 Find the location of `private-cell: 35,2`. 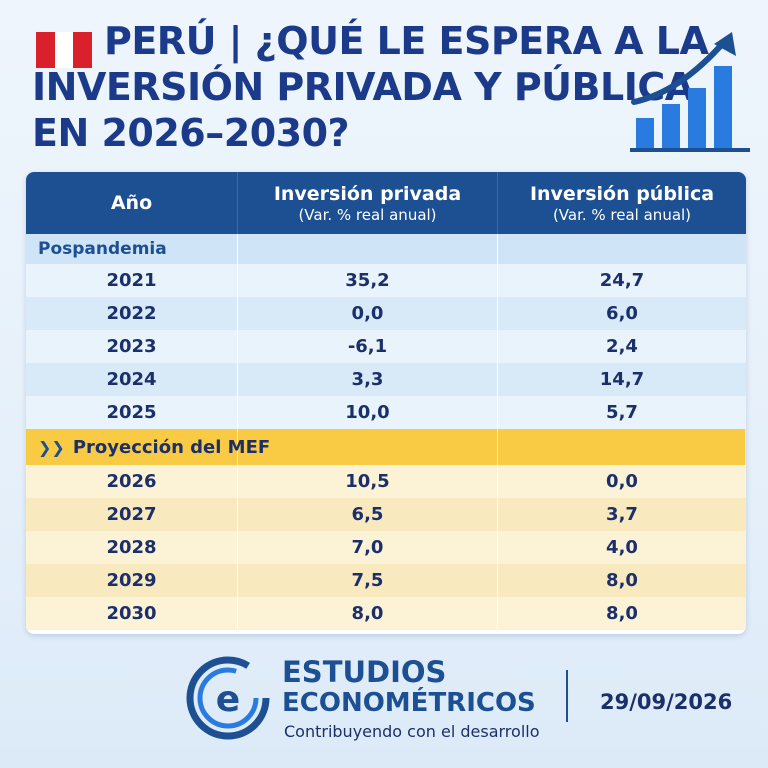

private-cell: 35,2 is located at coordinates (368, 280).